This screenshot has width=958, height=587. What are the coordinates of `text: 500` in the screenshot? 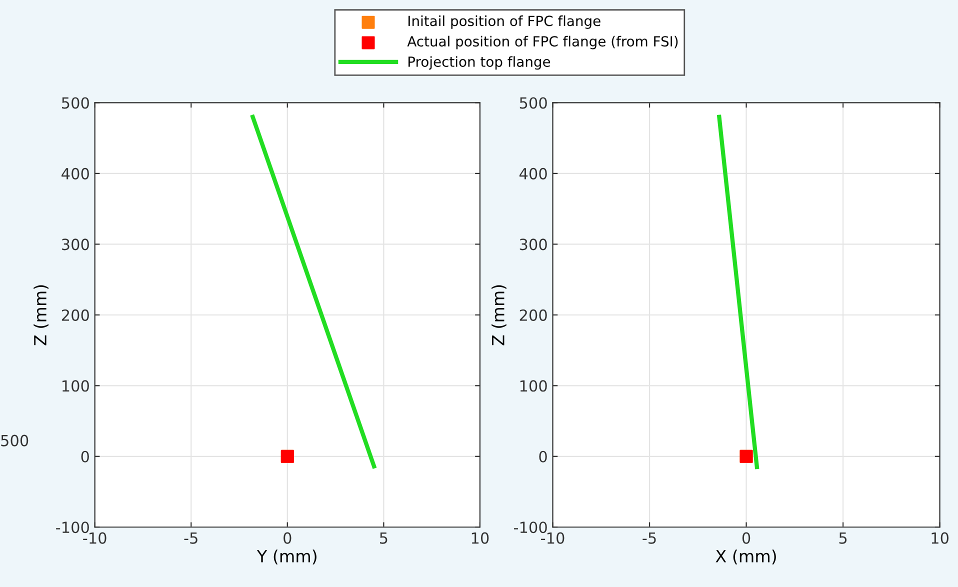 It's located at (14, 440).